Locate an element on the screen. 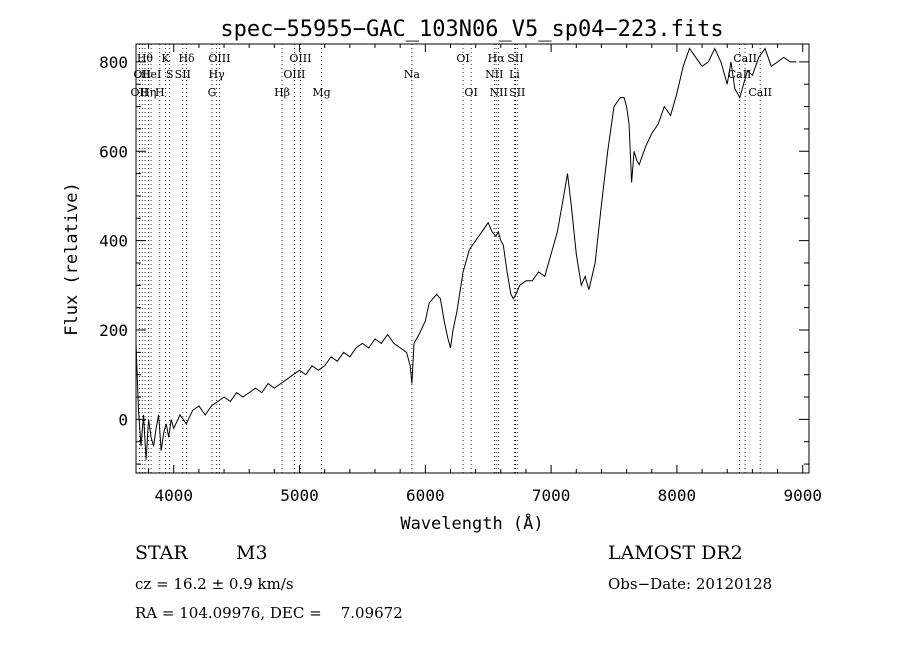 Image resolution: width=900 pixels, height=650 pixels. object-subclass: M3 is located at coordinates (252, 553).